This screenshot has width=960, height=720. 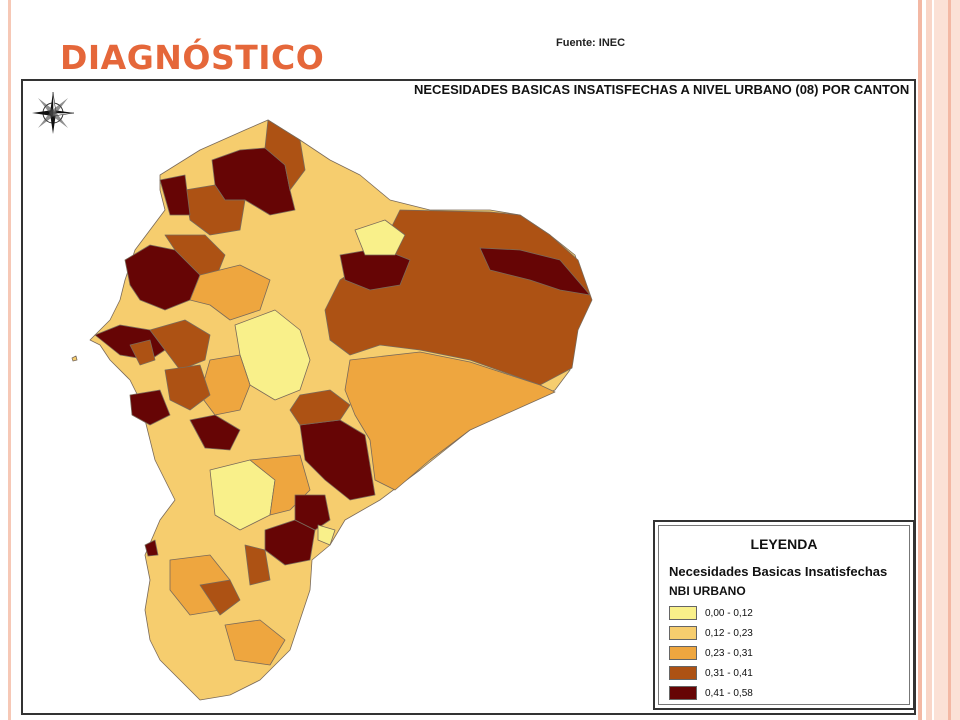 What do you see at coordinates (326, 535) in the screenshot?
I see `region-zamora-light` at bounding box center [326, 535].